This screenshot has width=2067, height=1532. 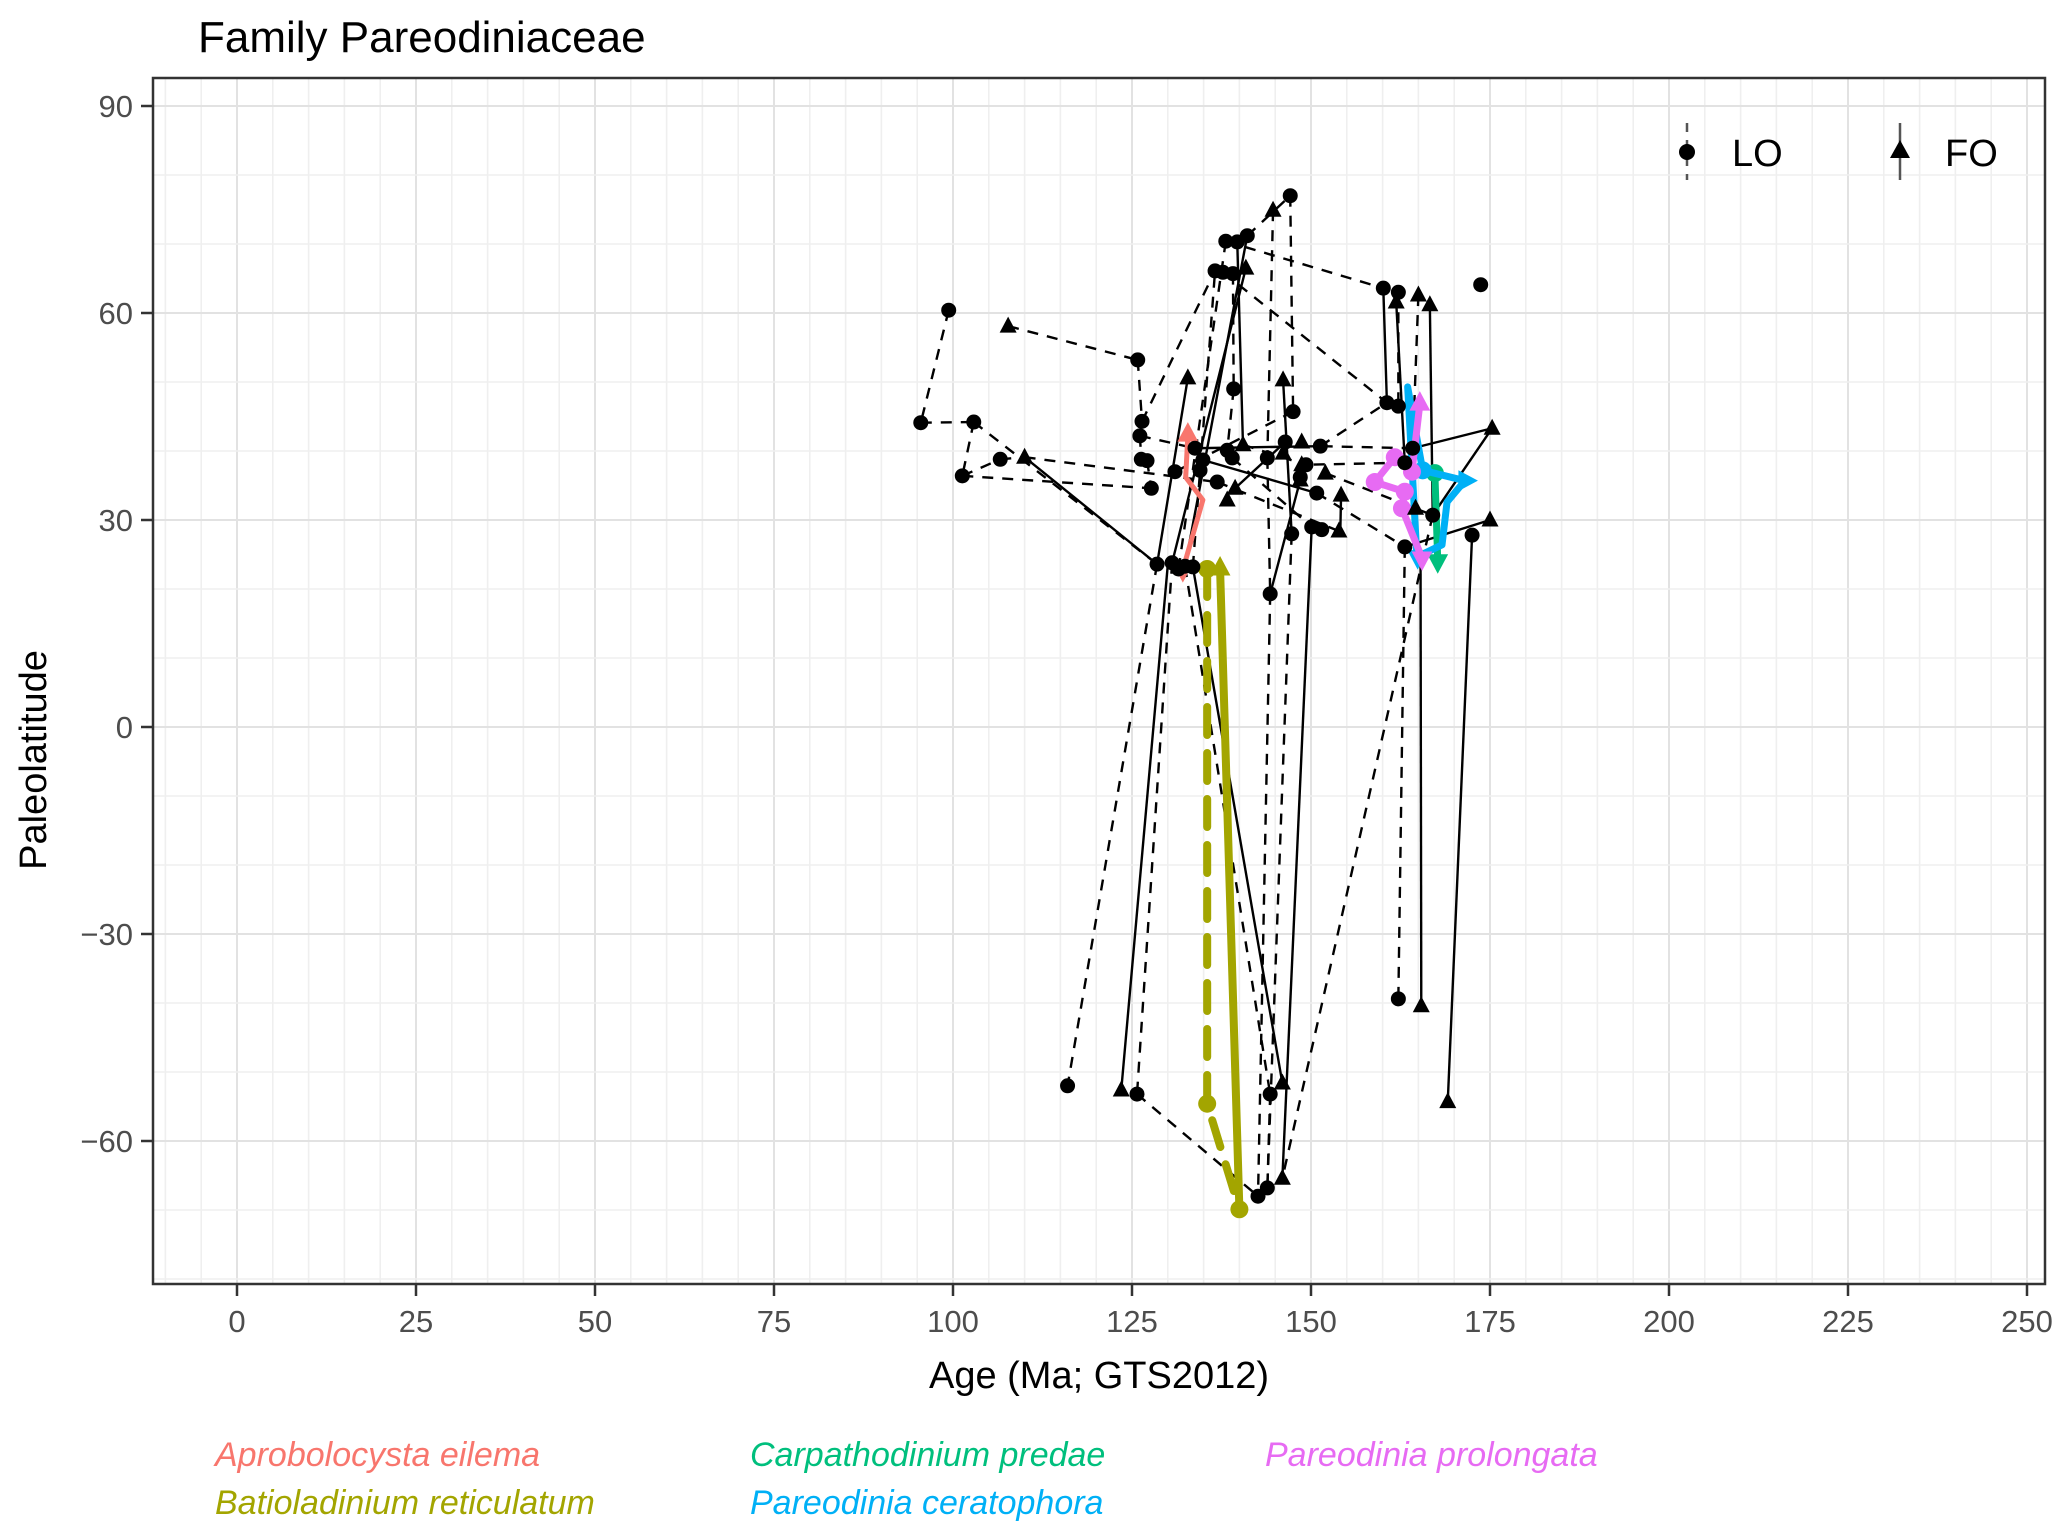 I want to click on carpathodinium-predae-arrow-down, so click(x=1438, y=564).